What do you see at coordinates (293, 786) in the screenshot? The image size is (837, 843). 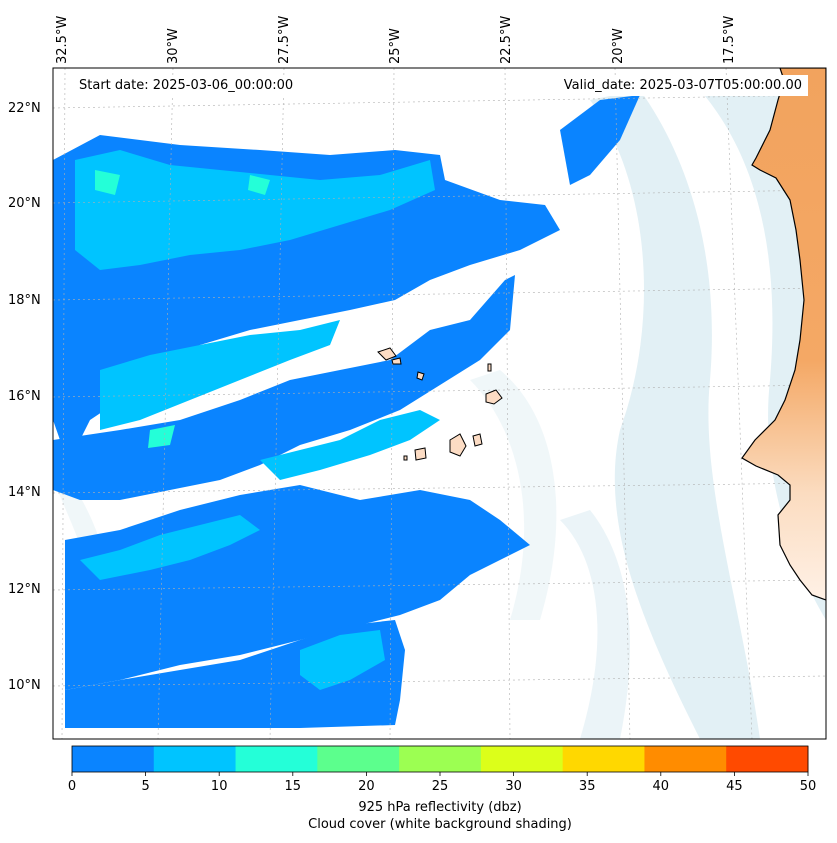 I see `colorbar-tick-label: 15` at bounding box center [293, 786].